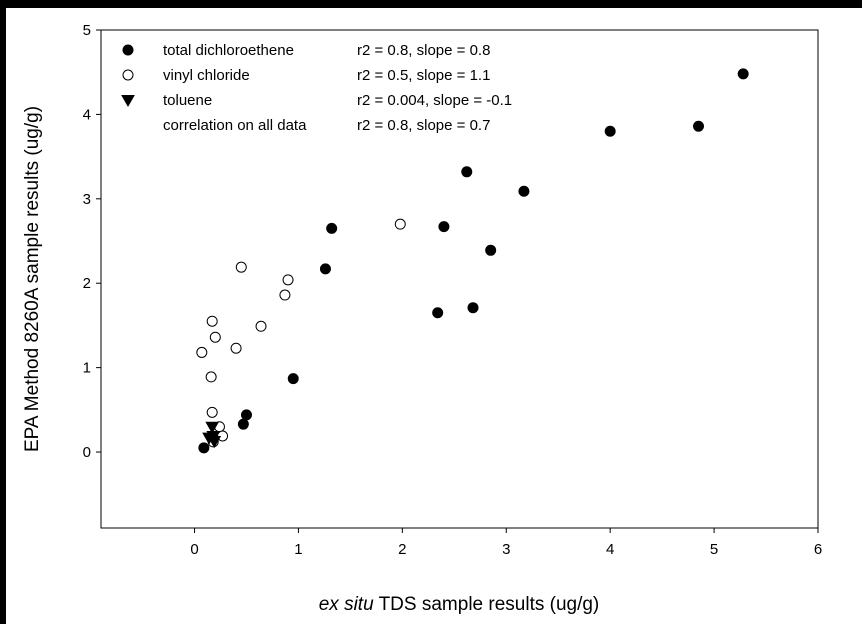  I want to click on legend-stats: r2 = 0.004, slope = -0.1, so click(434, 100).